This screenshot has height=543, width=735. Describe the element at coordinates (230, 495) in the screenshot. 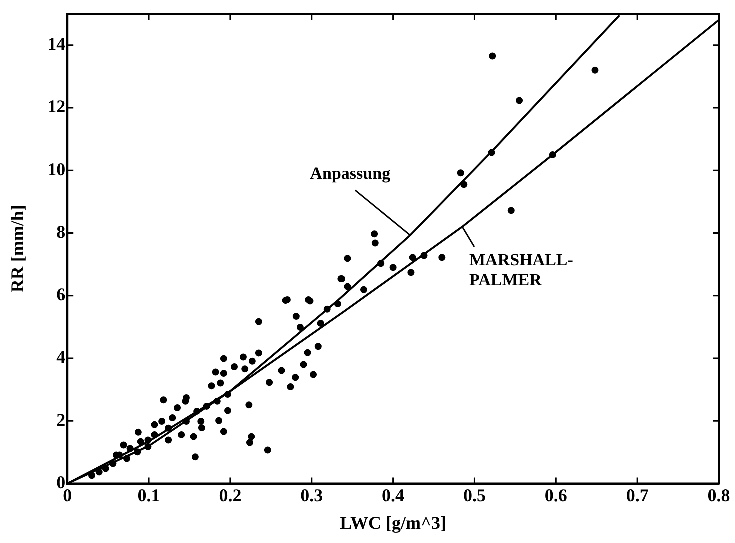

I see `x-tick-label: 0.2` at that location.